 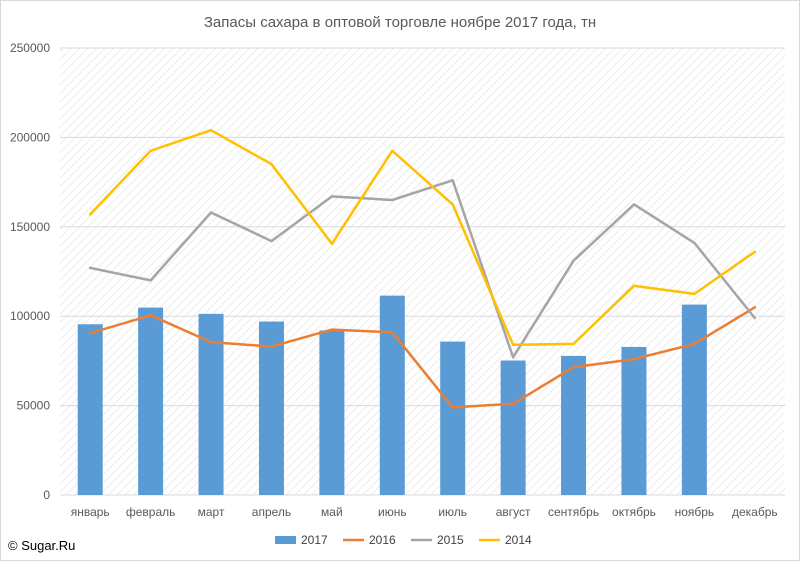 I want to click on x-tick-label: май, so click(x=332, y=512).